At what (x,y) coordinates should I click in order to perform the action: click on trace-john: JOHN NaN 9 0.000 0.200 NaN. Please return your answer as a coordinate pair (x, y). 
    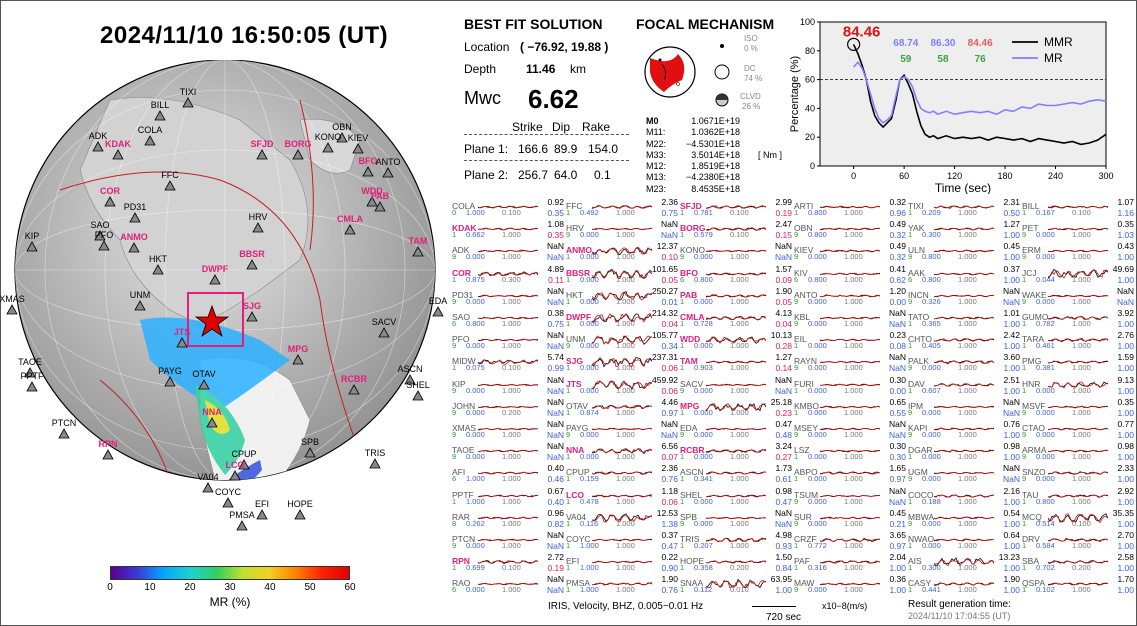
    Looking at the image, I should click on (509, 408).